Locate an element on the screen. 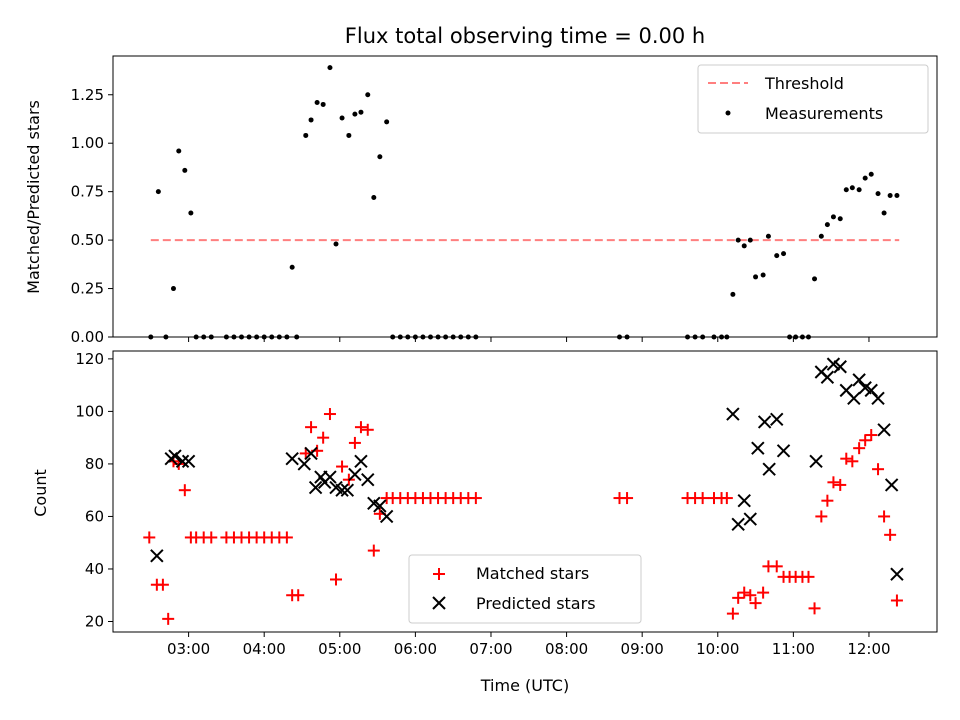  legend-predicted-marker is located at coordinates (439, 603).